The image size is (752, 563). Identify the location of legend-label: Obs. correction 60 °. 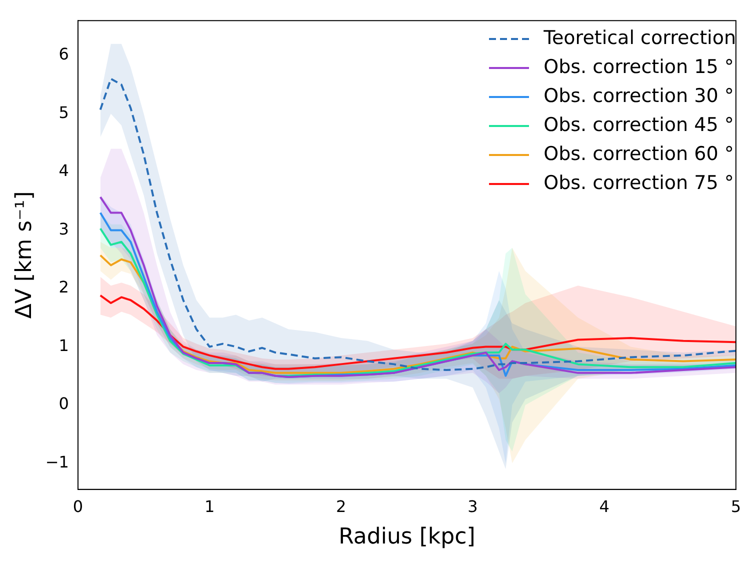
(639, 154).